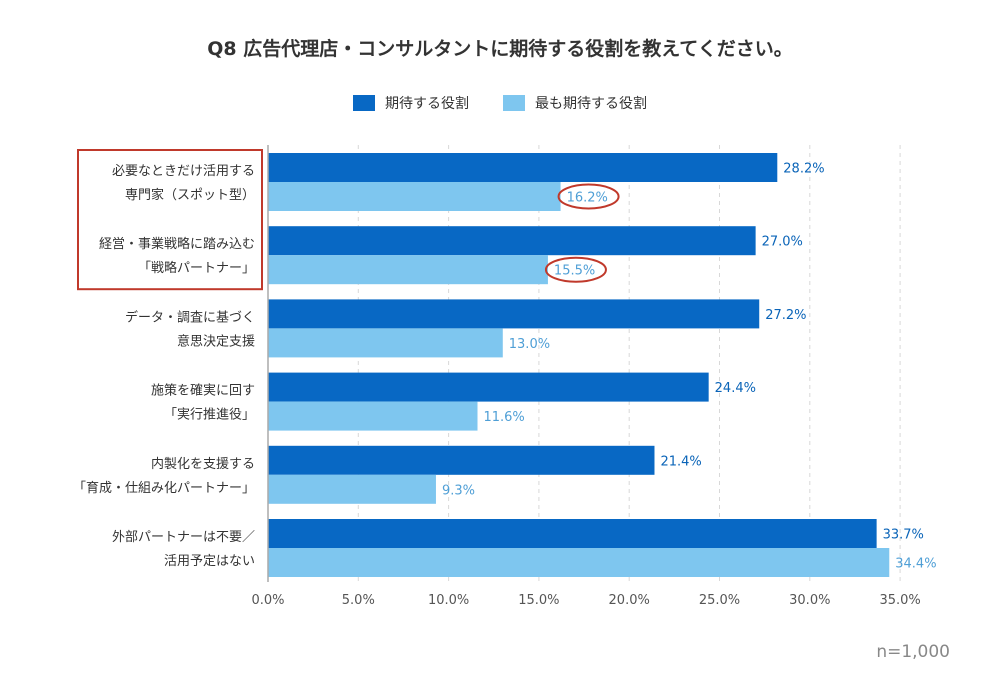  Describe the element at coordinates (209, 415) in the screenshot. I see `category-label: 「実行推進役」` at that location.